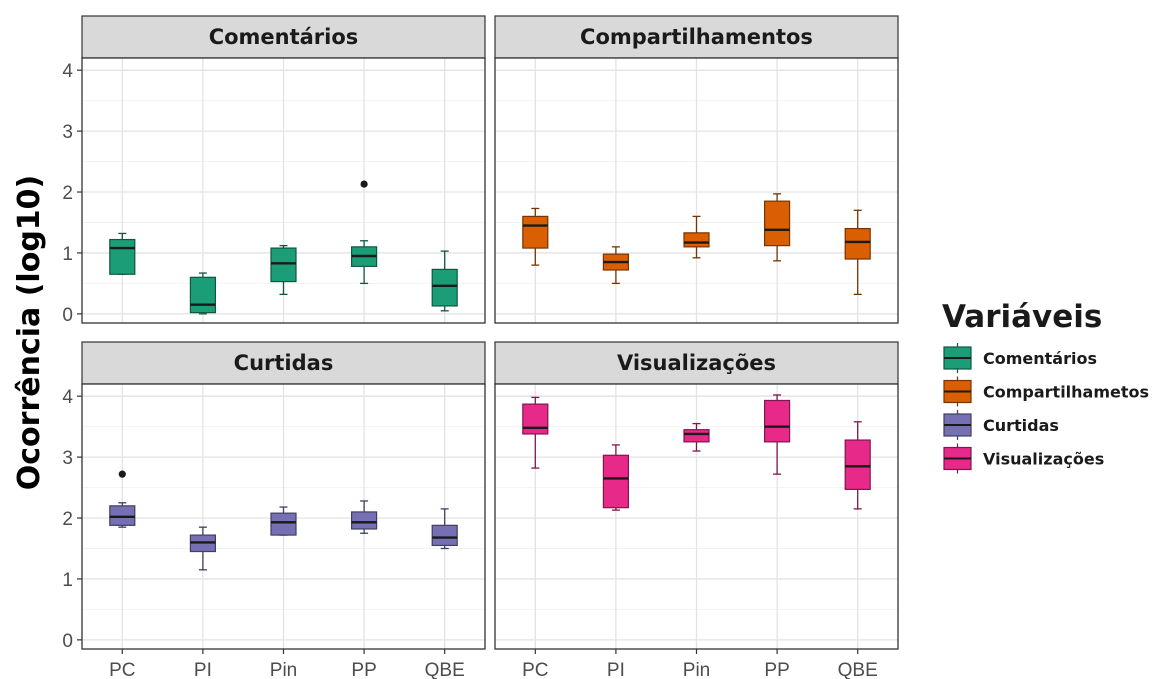  What do you see at coordinates (696, 363) in the screenshot?
I see `facet-title: Visualizações` at bounding box center [696, 363].